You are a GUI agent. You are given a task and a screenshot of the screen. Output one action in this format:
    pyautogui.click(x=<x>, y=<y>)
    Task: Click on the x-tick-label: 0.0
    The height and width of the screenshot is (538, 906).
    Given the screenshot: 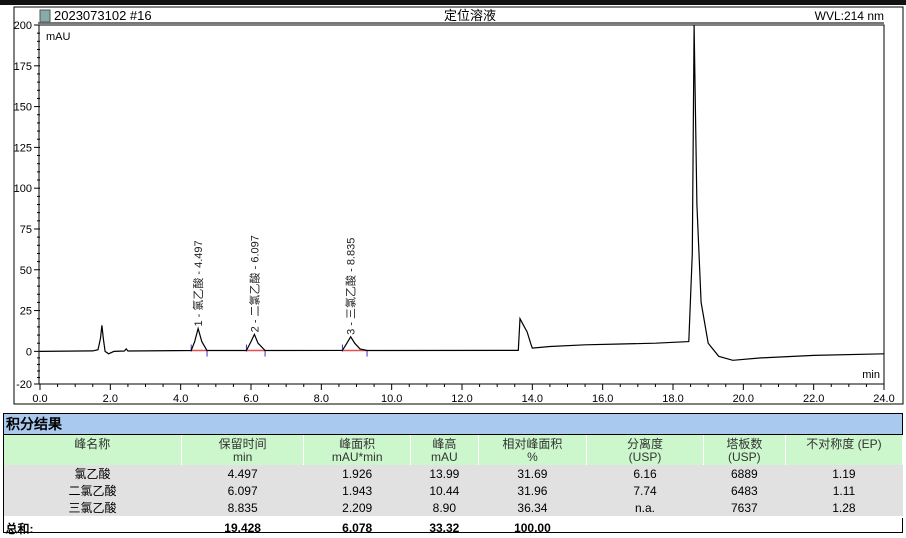 What is the action you would take?
    pyautogui.click(x=39, y=399)
    